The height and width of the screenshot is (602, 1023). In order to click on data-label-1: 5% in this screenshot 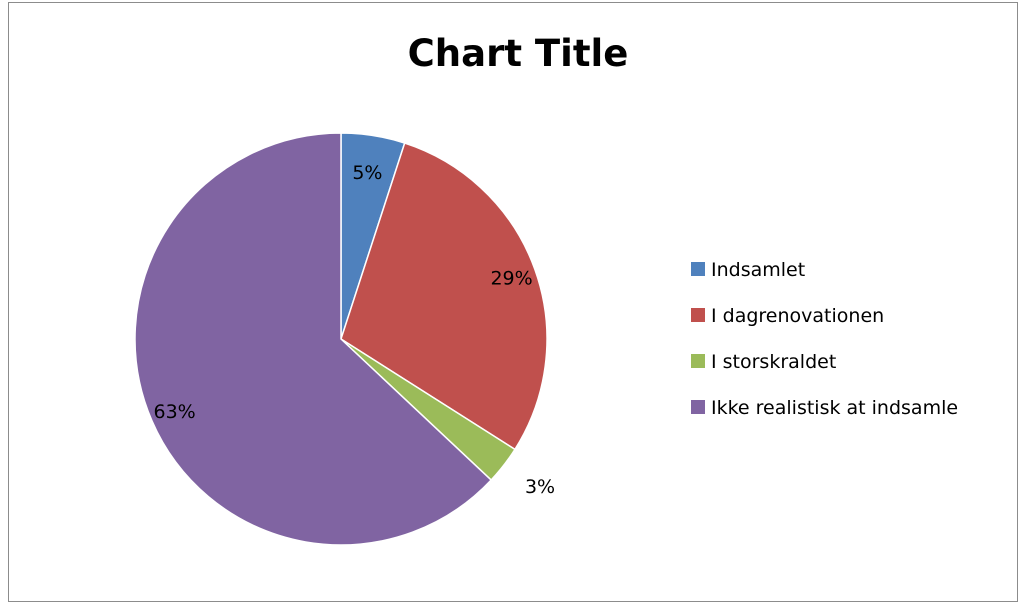, I will do `click(367, 173)`.